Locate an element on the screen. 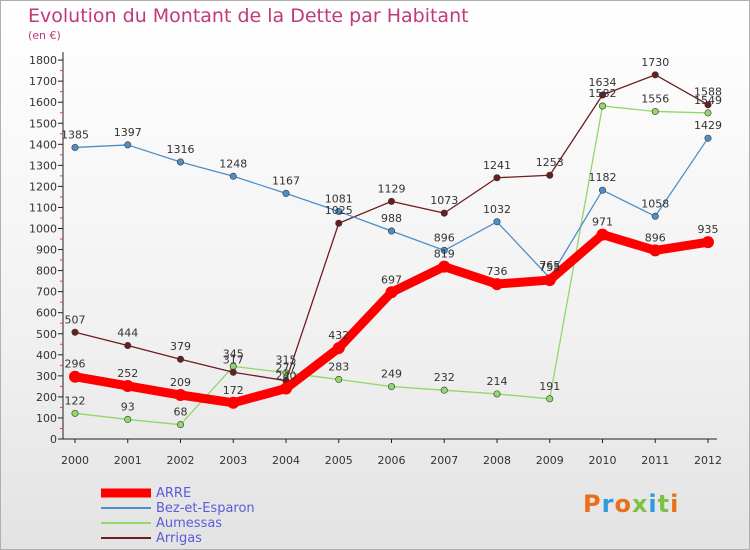 This screenshot has width=750, height=550. data-label: 1073 is located at coordinates (444, 200).